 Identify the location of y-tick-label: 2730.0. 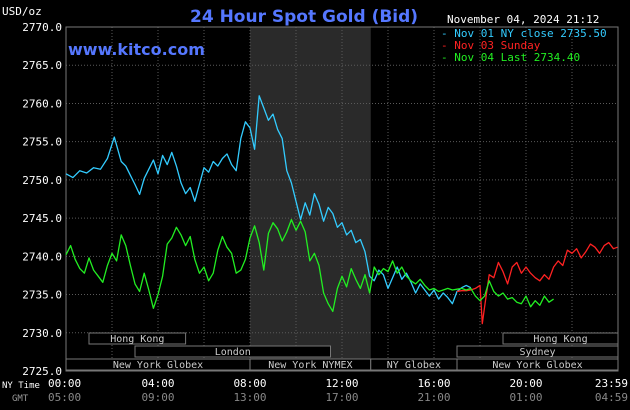
(42, 333).